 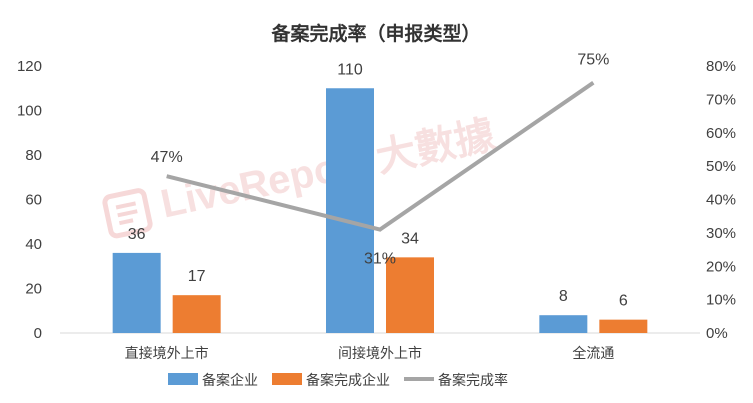 I want to click on rate-data-label: 75%, so click(x=593, y=60).